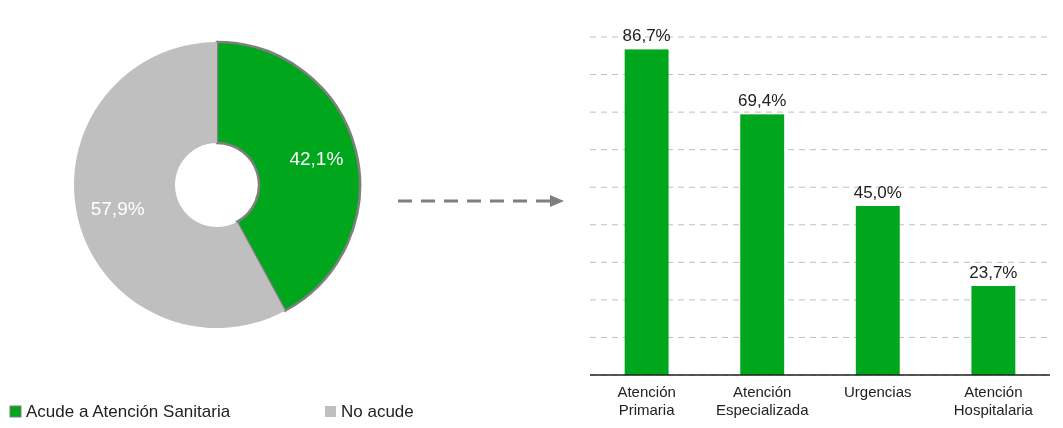 This screenshot has width=1063, height=428. Describe the element at coordinates (646, 400) in the screenshot. I see `x-tick-label: Atención Primaria` at that location.